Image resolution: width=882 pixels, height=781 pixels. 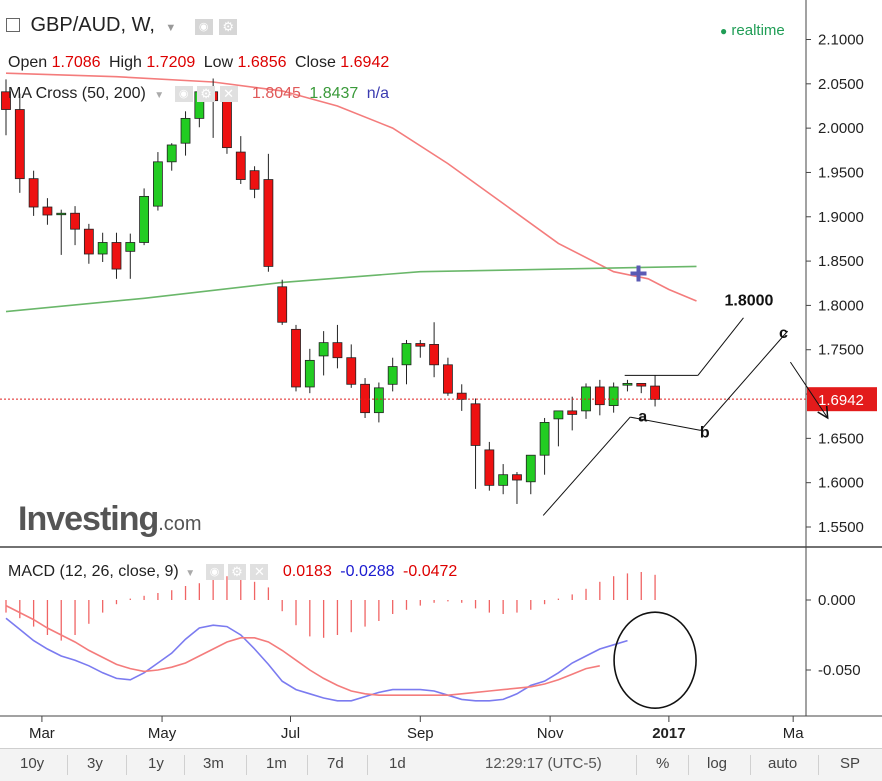 I want to click on ma-fast-value: 1.8045, so click(x=276, y=93).